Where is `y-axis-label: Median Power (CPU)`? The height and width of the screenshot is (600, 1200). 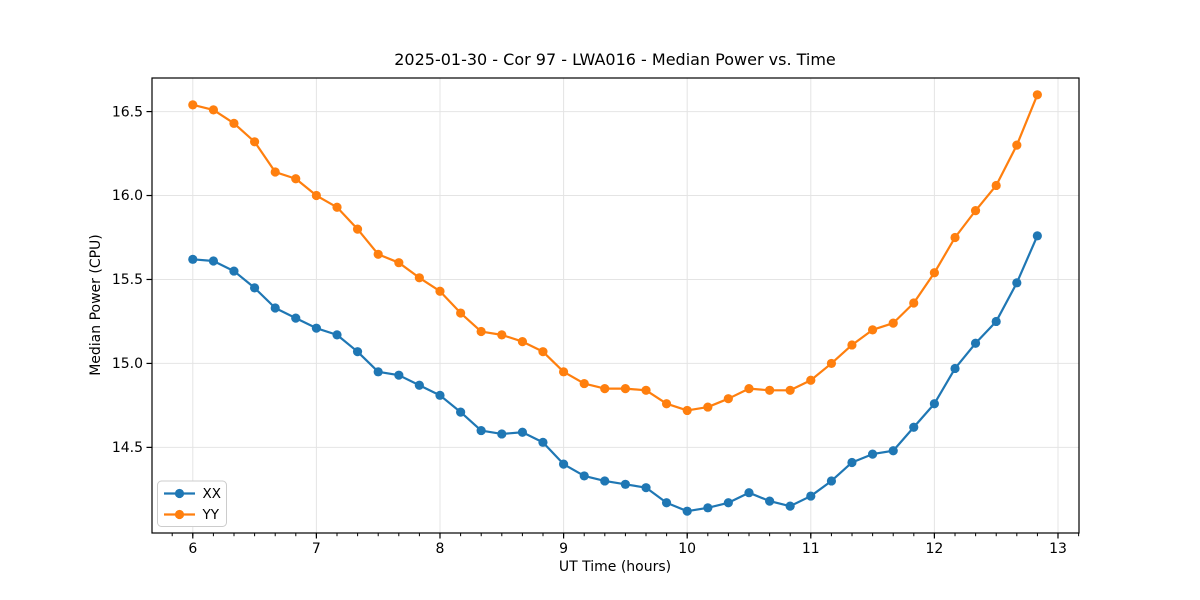
y-axis-label: Median Power (CPU) is located at coordinates (96, 305).